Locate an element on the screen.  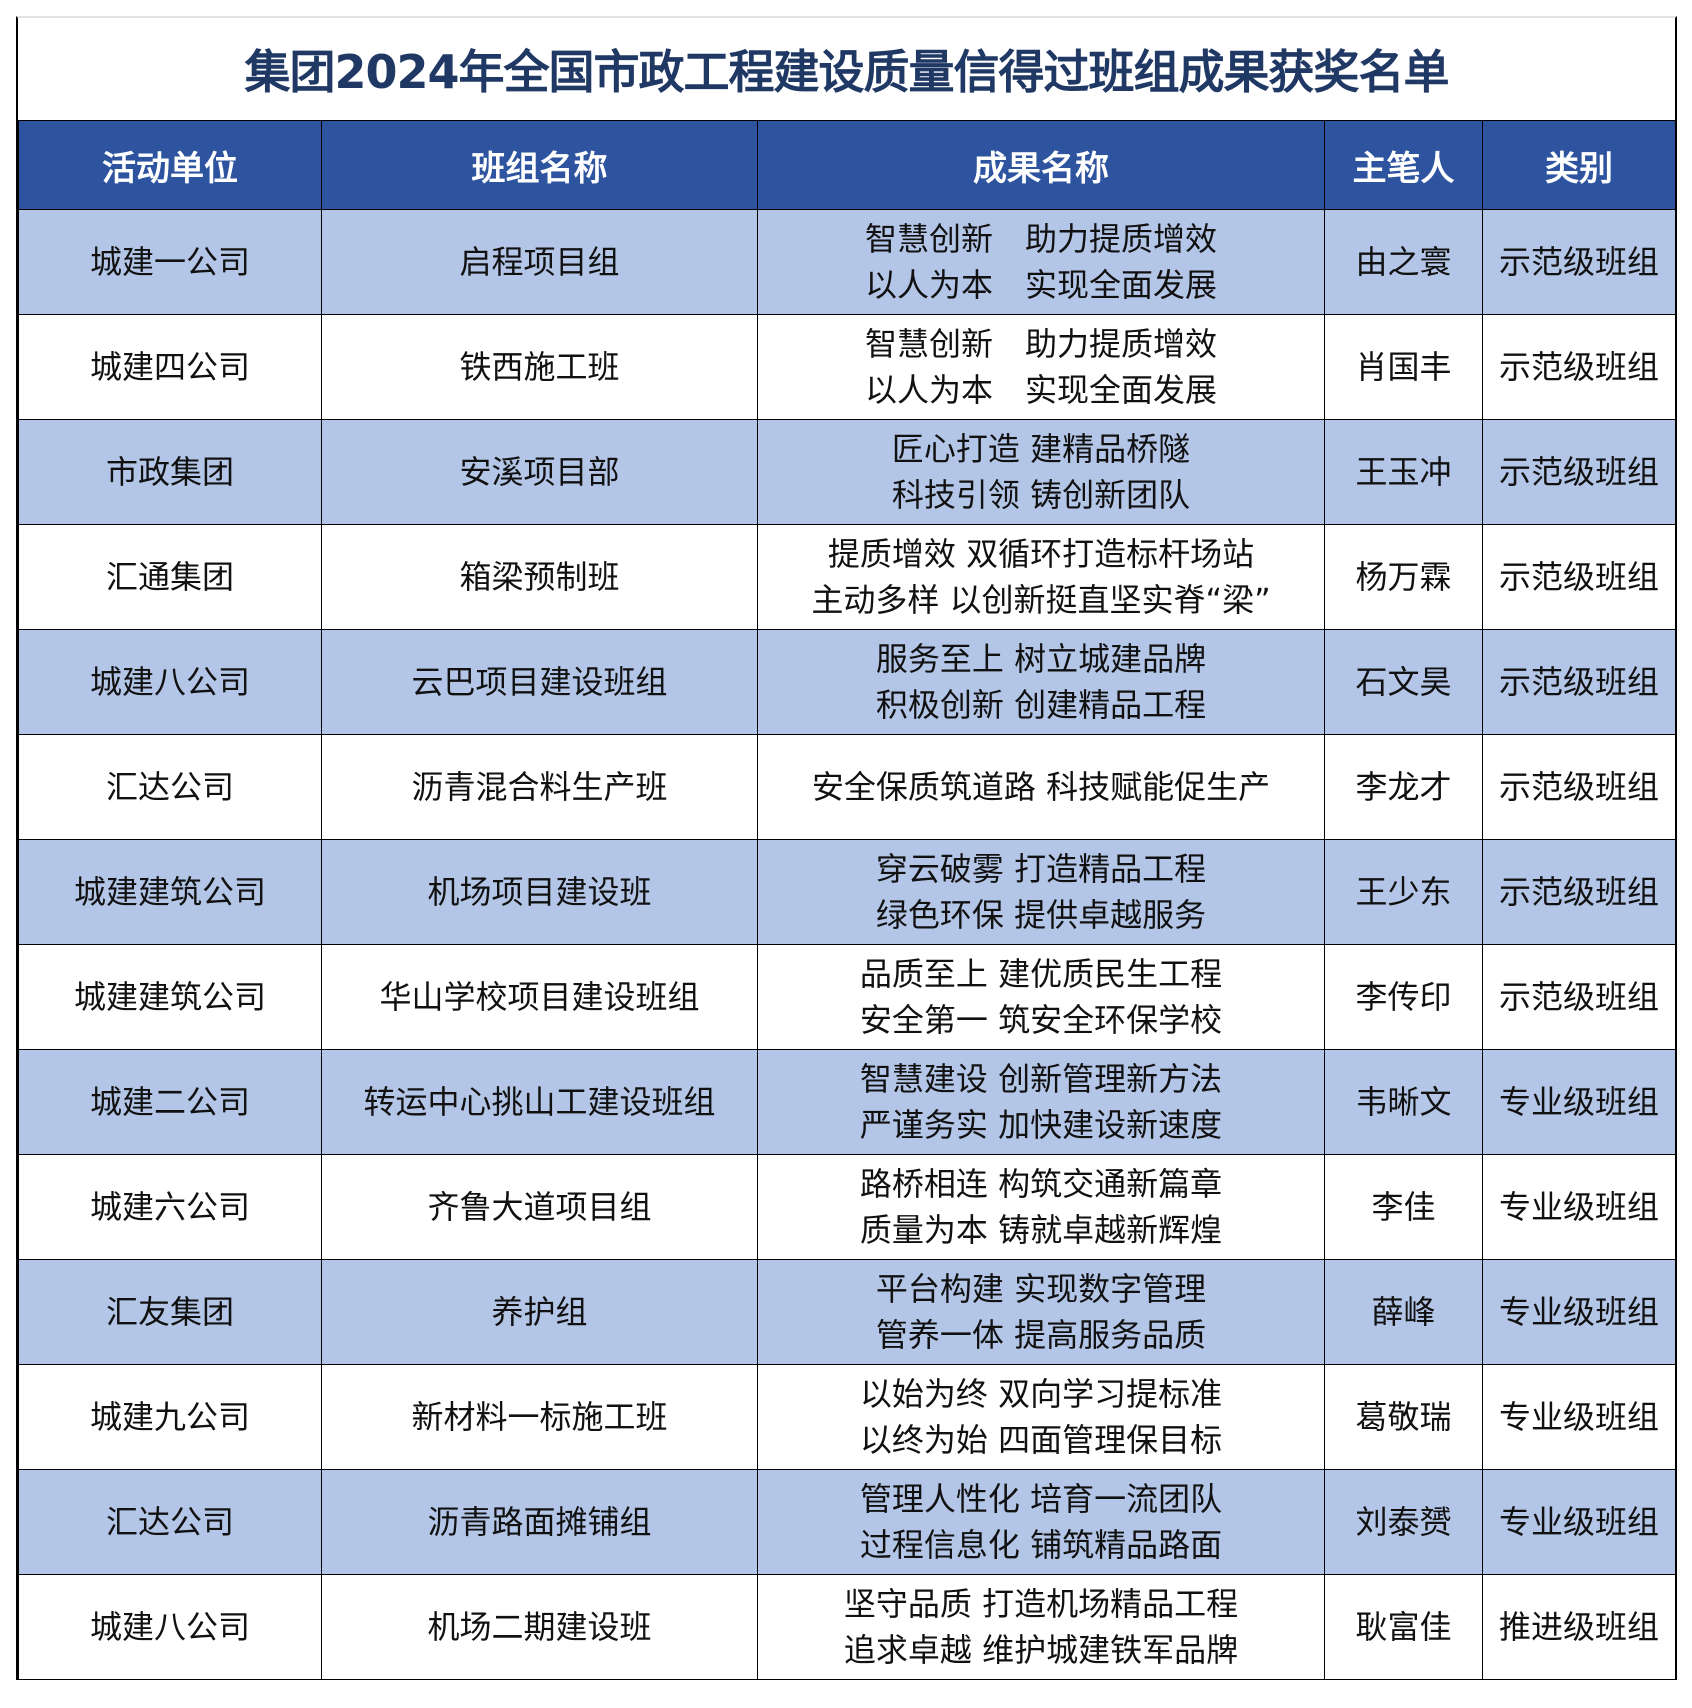
cell-achievement: 平台构建 实现数字管理 管养一体 提高服务品质 is located at coordinates (1041, 1312).